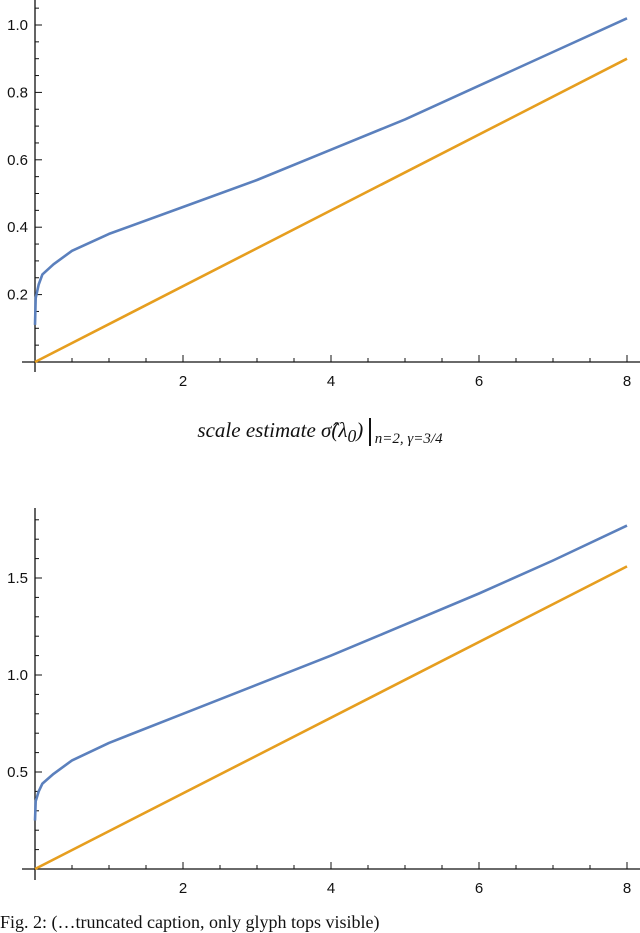  Describe the element at coordinates (408, 439) in the screenshot. I see `title-condition: n=2, γ=3/4` at that location.